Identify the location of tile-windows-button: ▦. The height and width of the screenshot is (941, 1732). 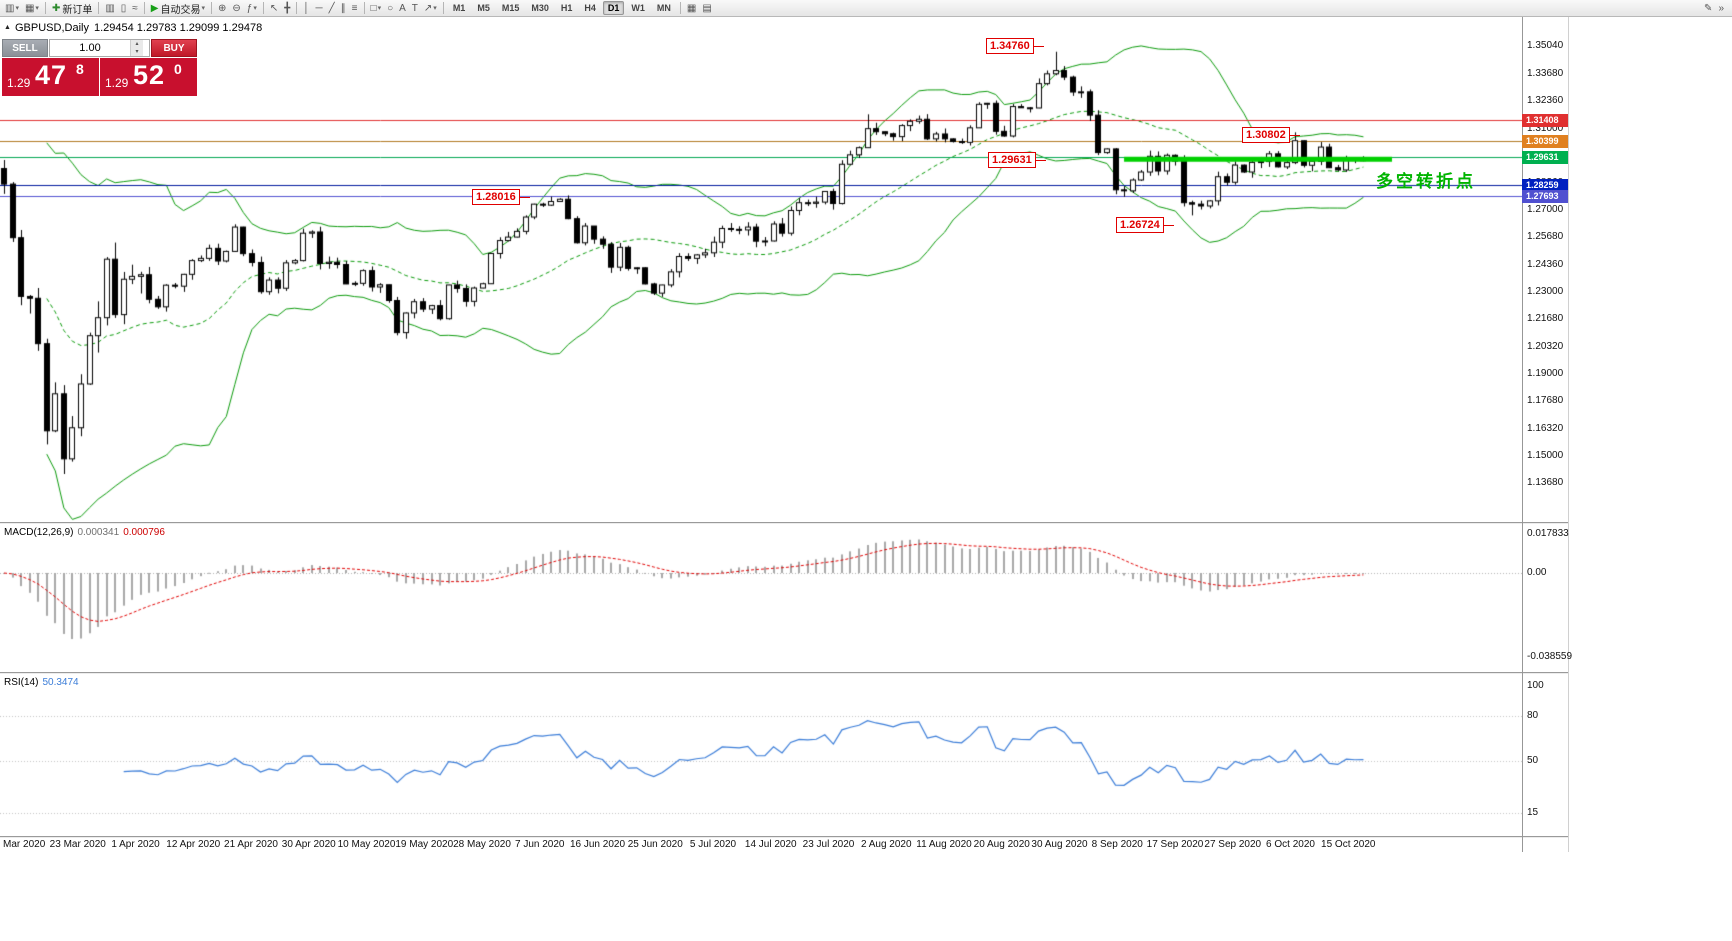
(691, 8).